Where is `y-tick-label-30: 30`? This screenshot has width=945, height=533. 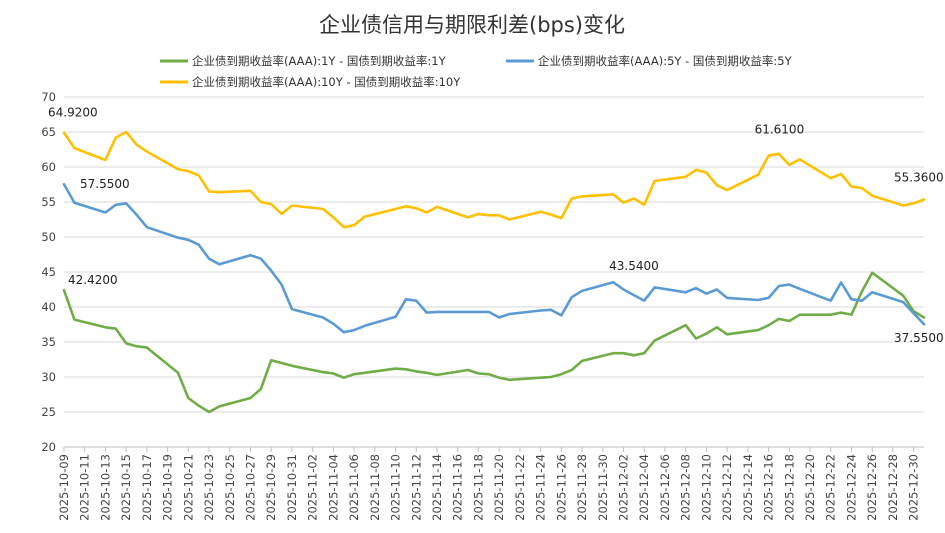
y-tick-label-30: 30 is located at coordinates (48, 377).